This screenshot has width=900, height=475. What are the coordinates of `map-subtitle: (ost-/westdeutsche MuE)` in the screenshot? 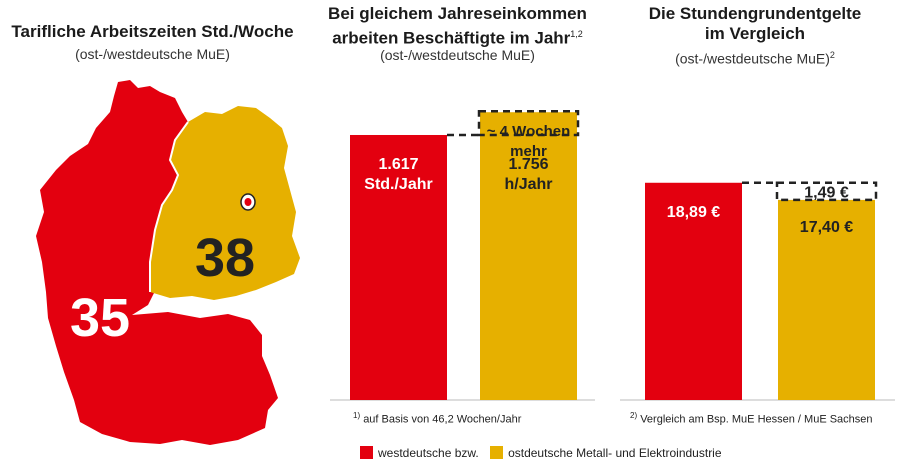 It's located at (152, 54).